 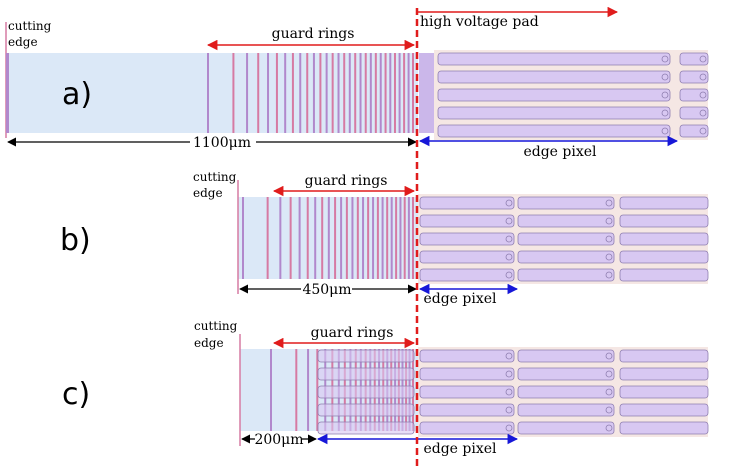 I want to click on panel-c-guard-rings-label: guard rings, so click(x=352, y=333).